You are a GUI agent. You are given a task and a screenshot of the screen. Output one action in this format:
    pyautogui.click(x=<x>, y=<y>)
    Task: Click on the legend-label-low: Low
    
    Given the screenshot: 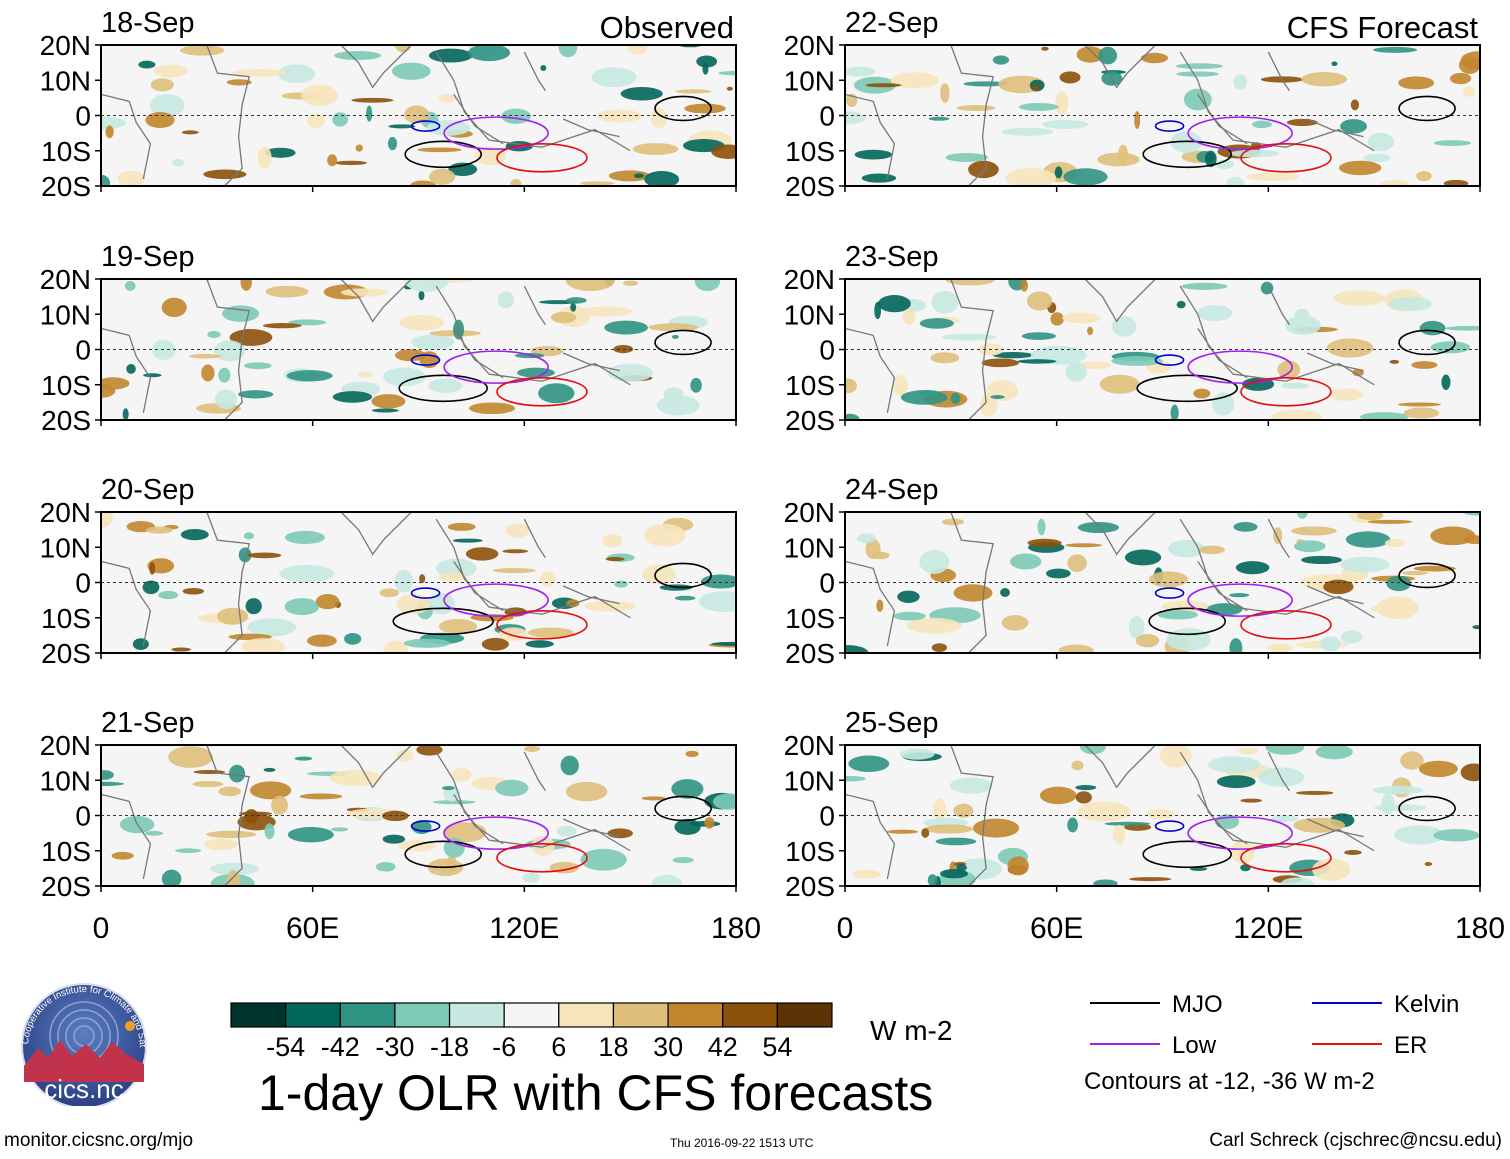 What is the action you would take?
    pyautogui.click(x=1194, y=1045)
    